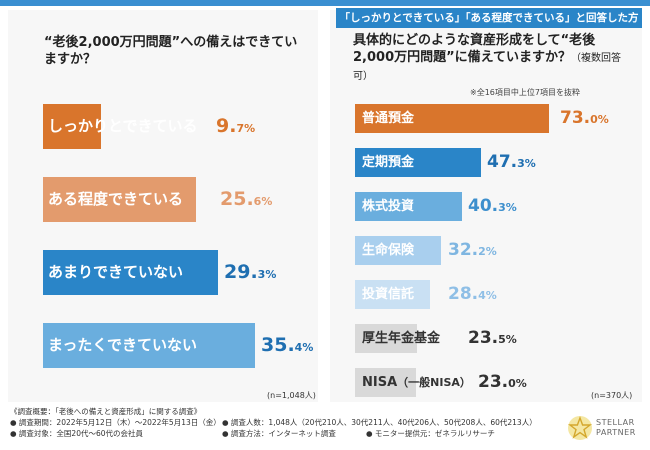  What do you see at coordinates (525, 92) in the screenshot?
I see `right-chart-note: ※全16項目中上位7項目を抜粋` at bounding box center [525, 92].